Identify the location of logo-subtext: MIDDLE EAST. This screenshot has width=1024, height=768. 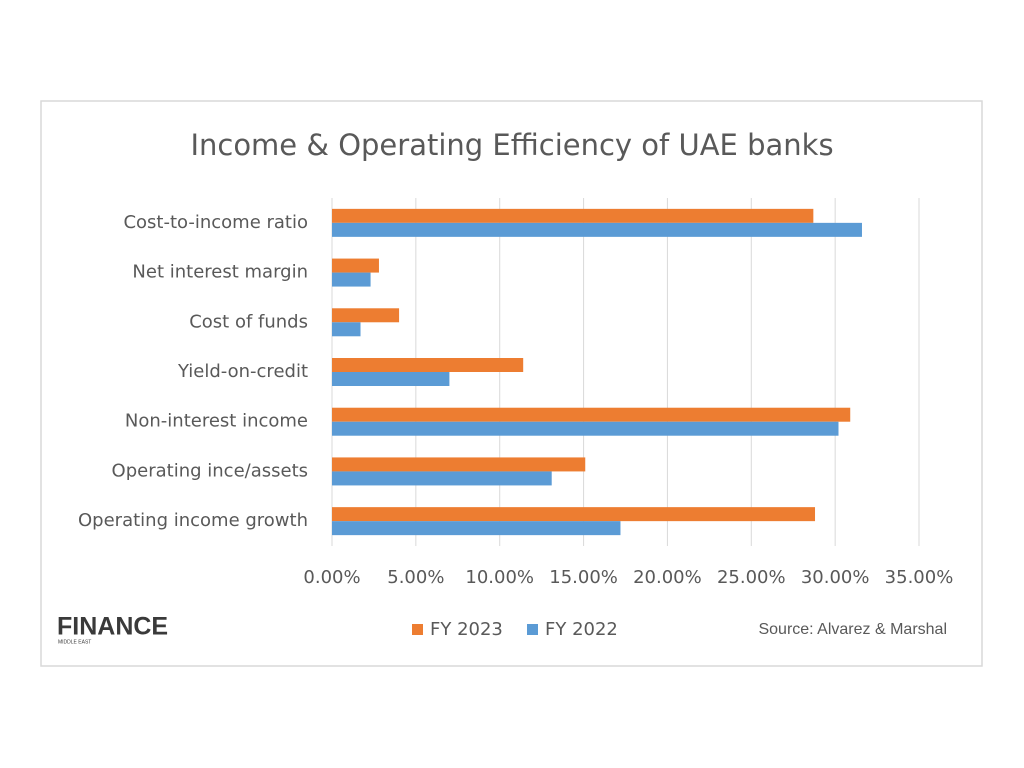
(74, 642).